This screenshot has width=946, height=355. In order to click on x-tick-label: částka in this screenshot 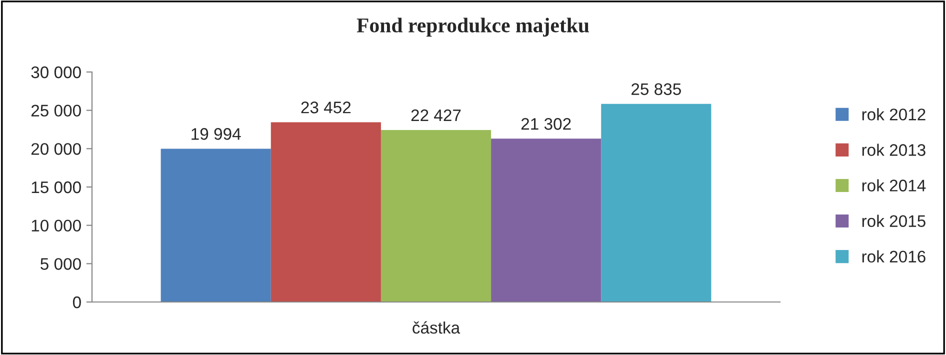, I will do `click(436, 327)`.